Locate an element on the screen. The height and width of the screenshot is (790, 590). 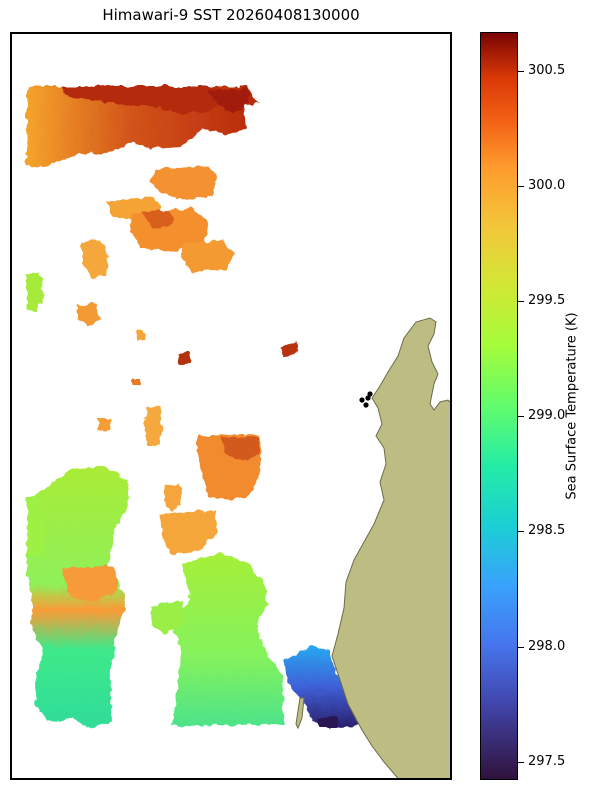
sst-patch-frag9 is located at coordinates (141, 335).